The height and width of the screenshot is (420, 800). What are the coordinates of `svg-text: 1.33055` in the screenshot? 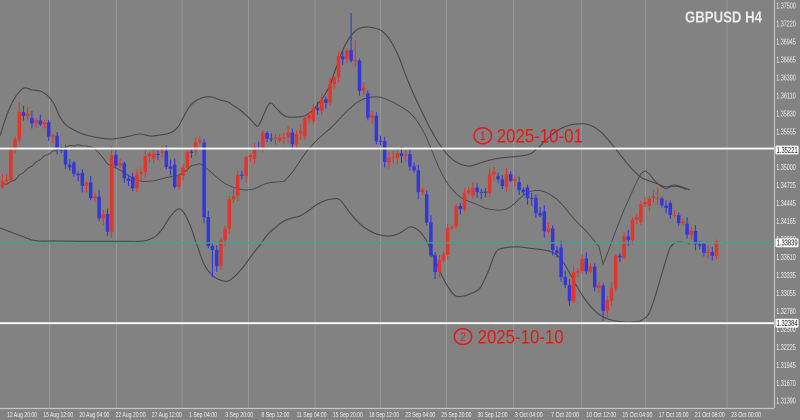 It's located at (786, 293).